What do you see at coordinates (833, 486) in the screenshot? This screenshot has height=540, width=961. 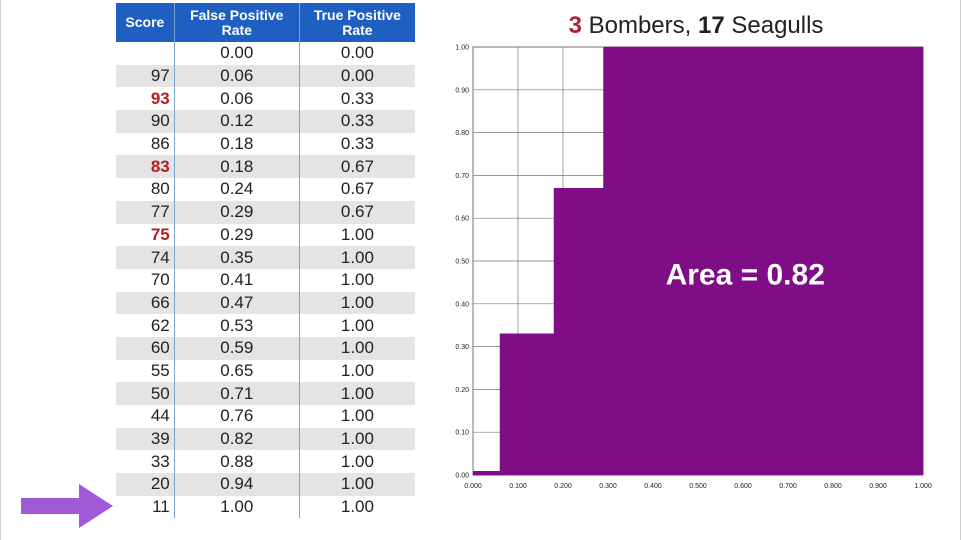 I see `x-tick-label: 0.800` at bounding box center [833, 486].